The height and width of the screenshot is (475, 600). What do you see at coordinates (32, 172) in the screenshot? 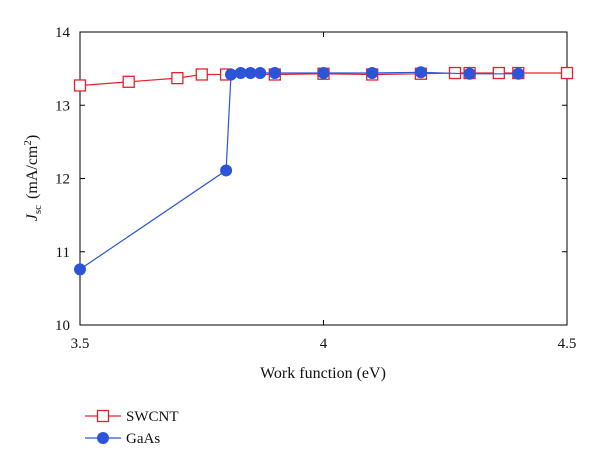
I see `y-axis-label-unit: (mA/cm` at bounding box center [32, 172].